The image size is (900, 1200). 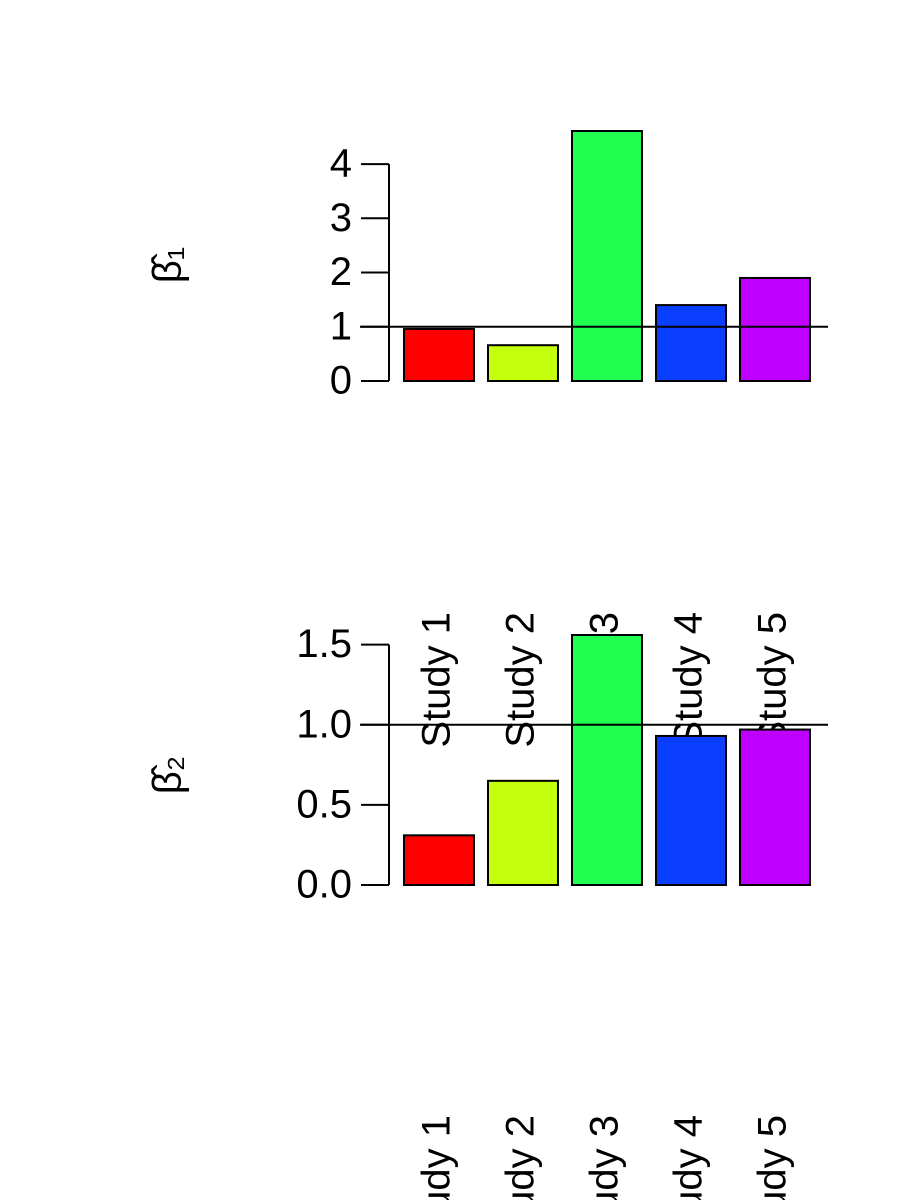 I want to click on y-tick-label: 4, so click(x=341, y=164).